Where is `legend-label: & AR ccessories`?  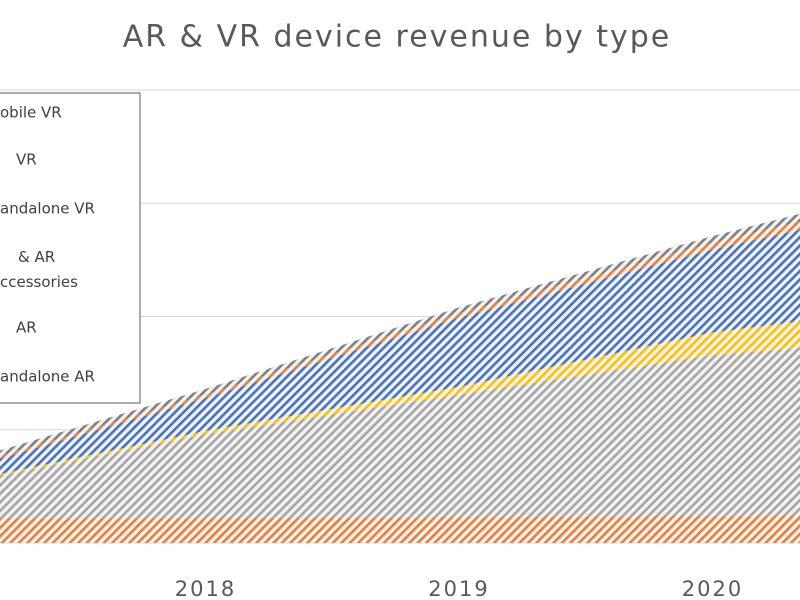 legend-label: & AR ccessories is located at coordinates (39, 269).